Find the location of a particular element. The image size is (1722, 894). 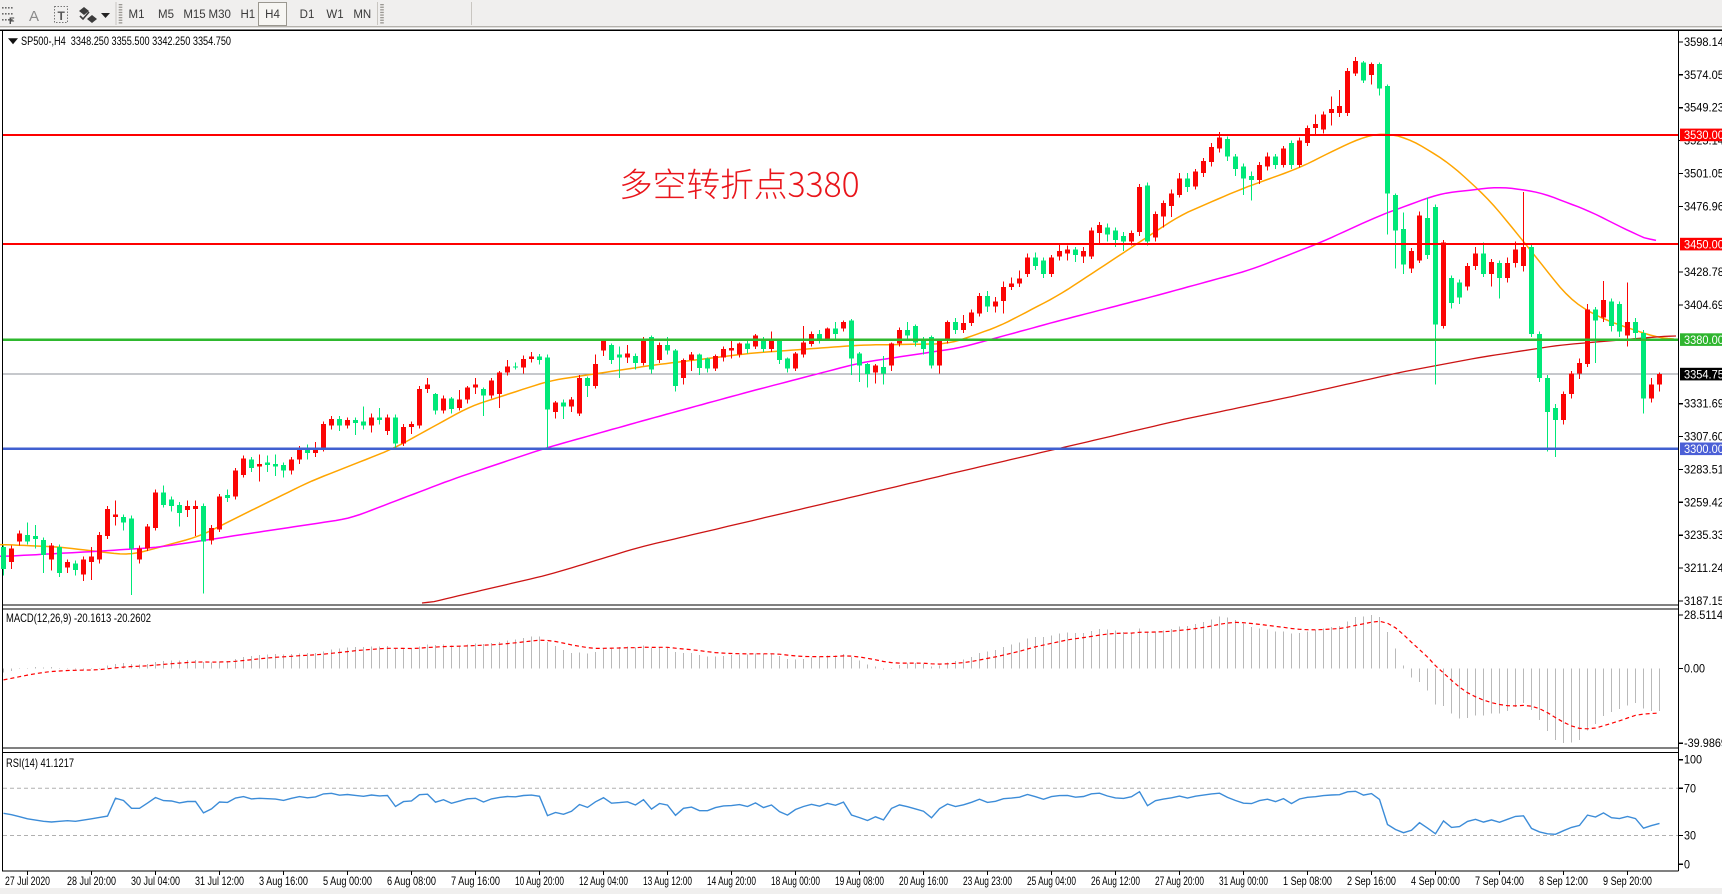

svg-text: 3428.780 is located at coordinates (1703, 272).